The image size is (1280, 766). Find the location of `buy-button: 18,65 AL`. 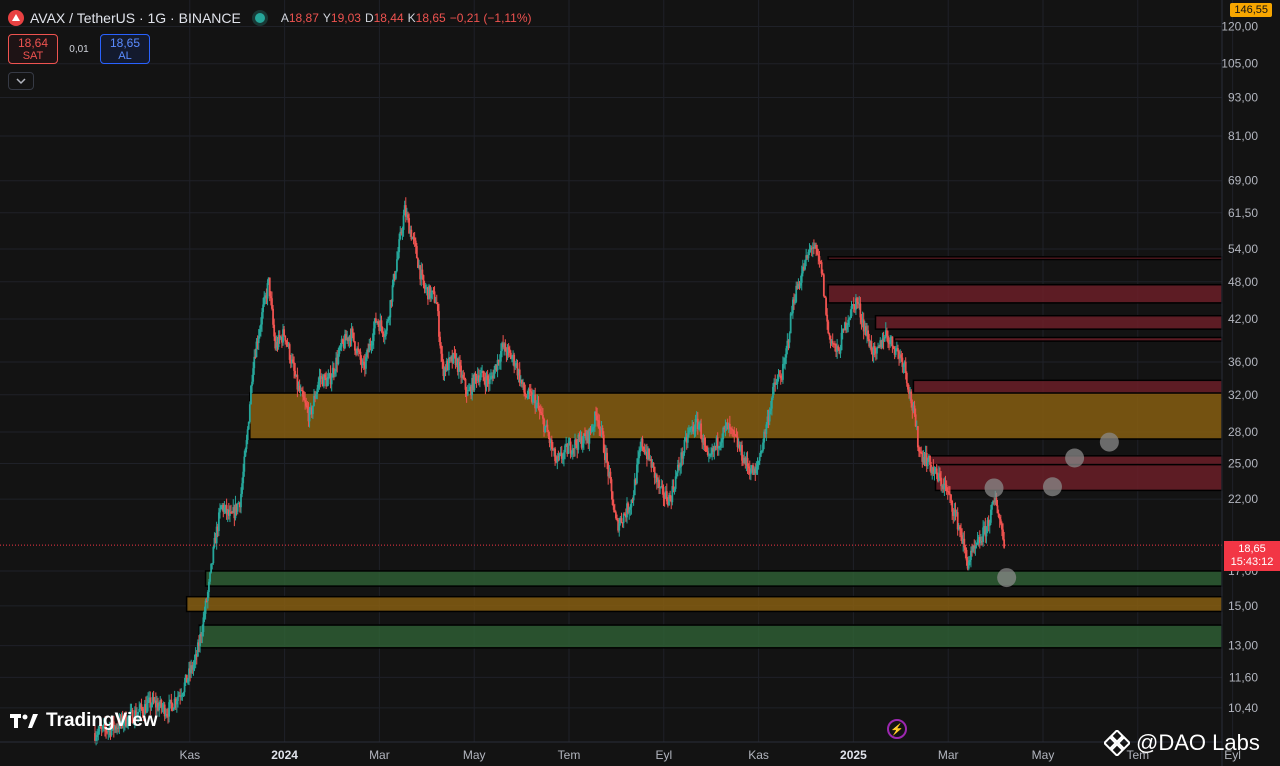

buy-button: 18,65 AL is located at coordinates (125, 49).